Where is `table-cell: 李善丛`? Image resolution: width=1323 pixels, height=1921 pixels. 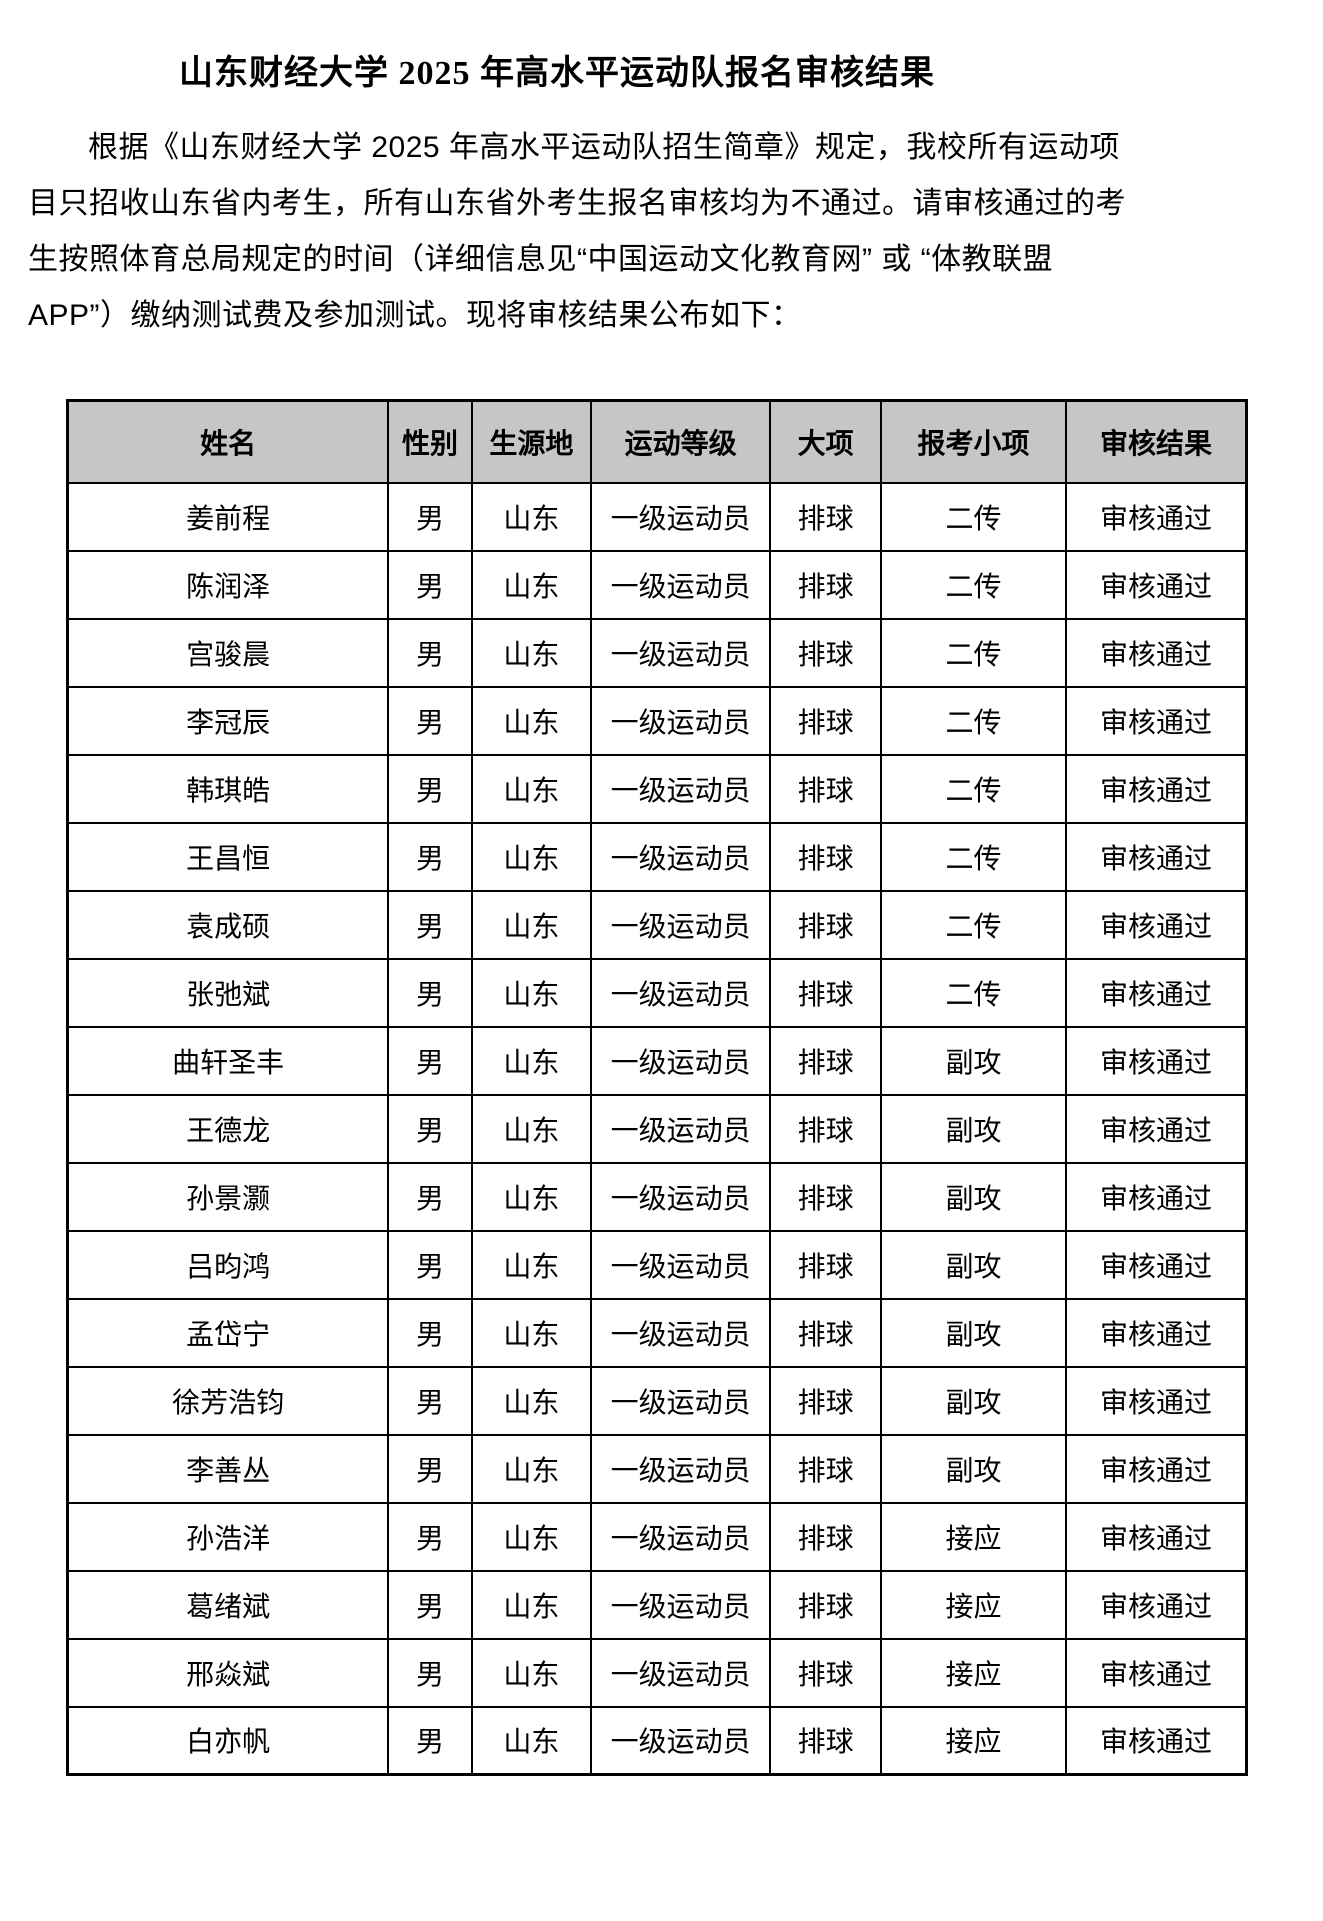
table-cell: 李善丛 is located at coordinates (228, 1468).